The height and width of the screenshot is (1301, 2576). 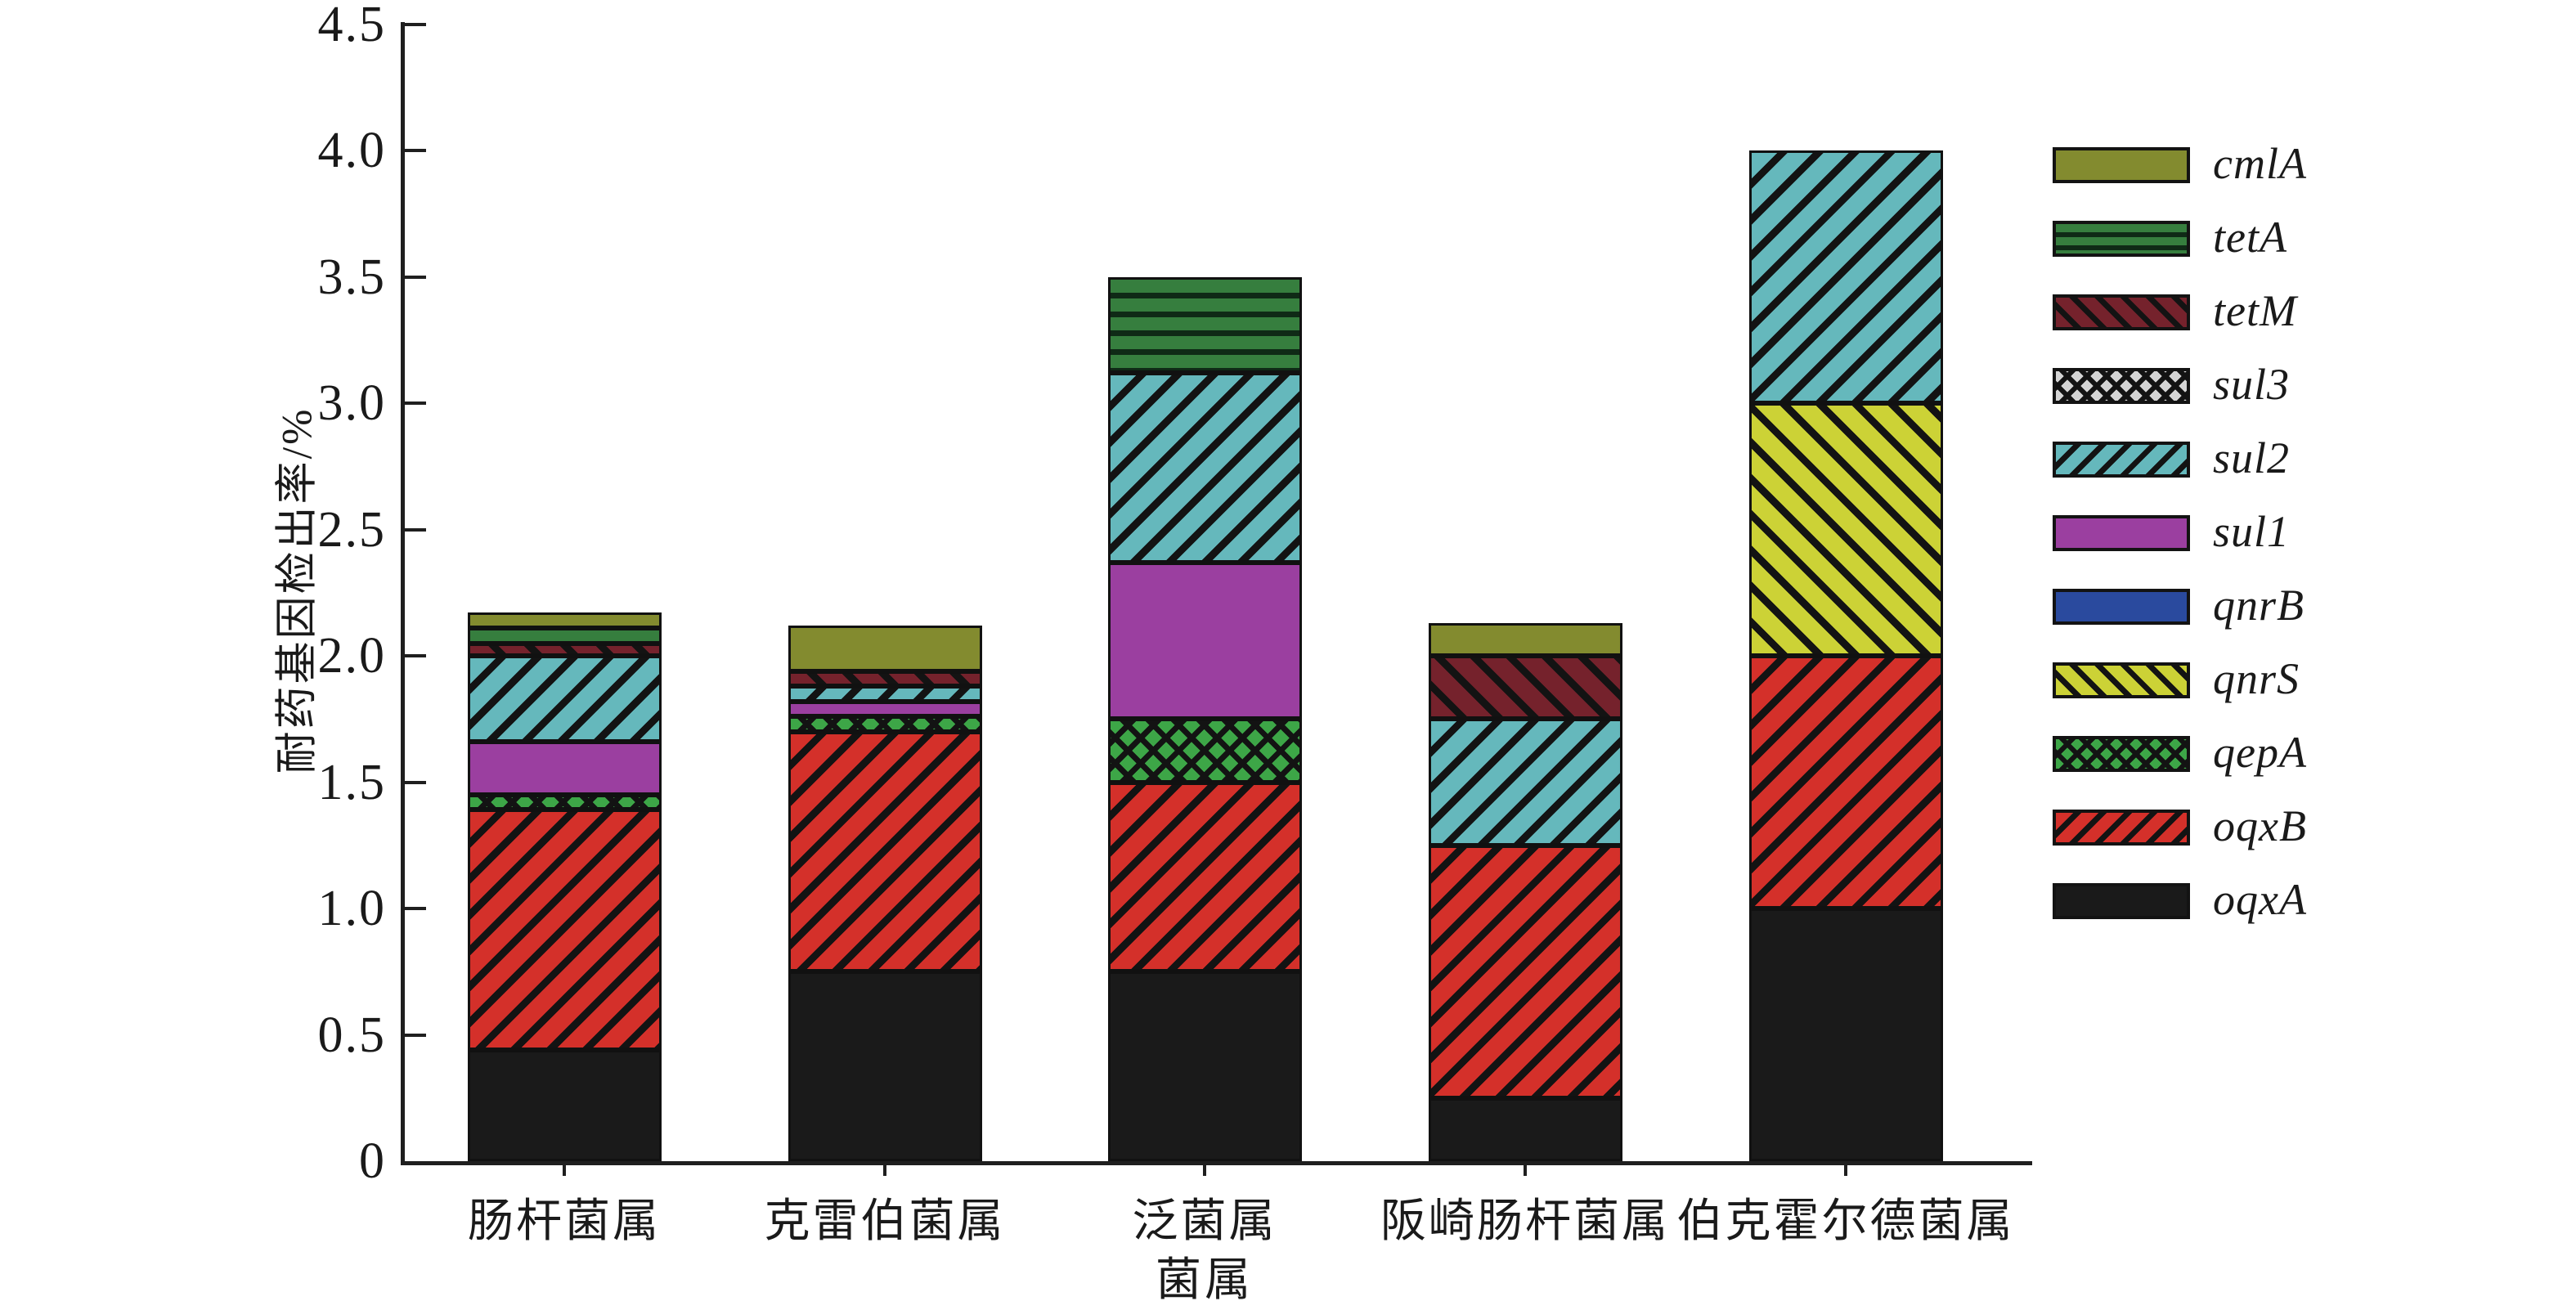 I want to click on legend-swatch-qepA, so click(x=2121, y=754).